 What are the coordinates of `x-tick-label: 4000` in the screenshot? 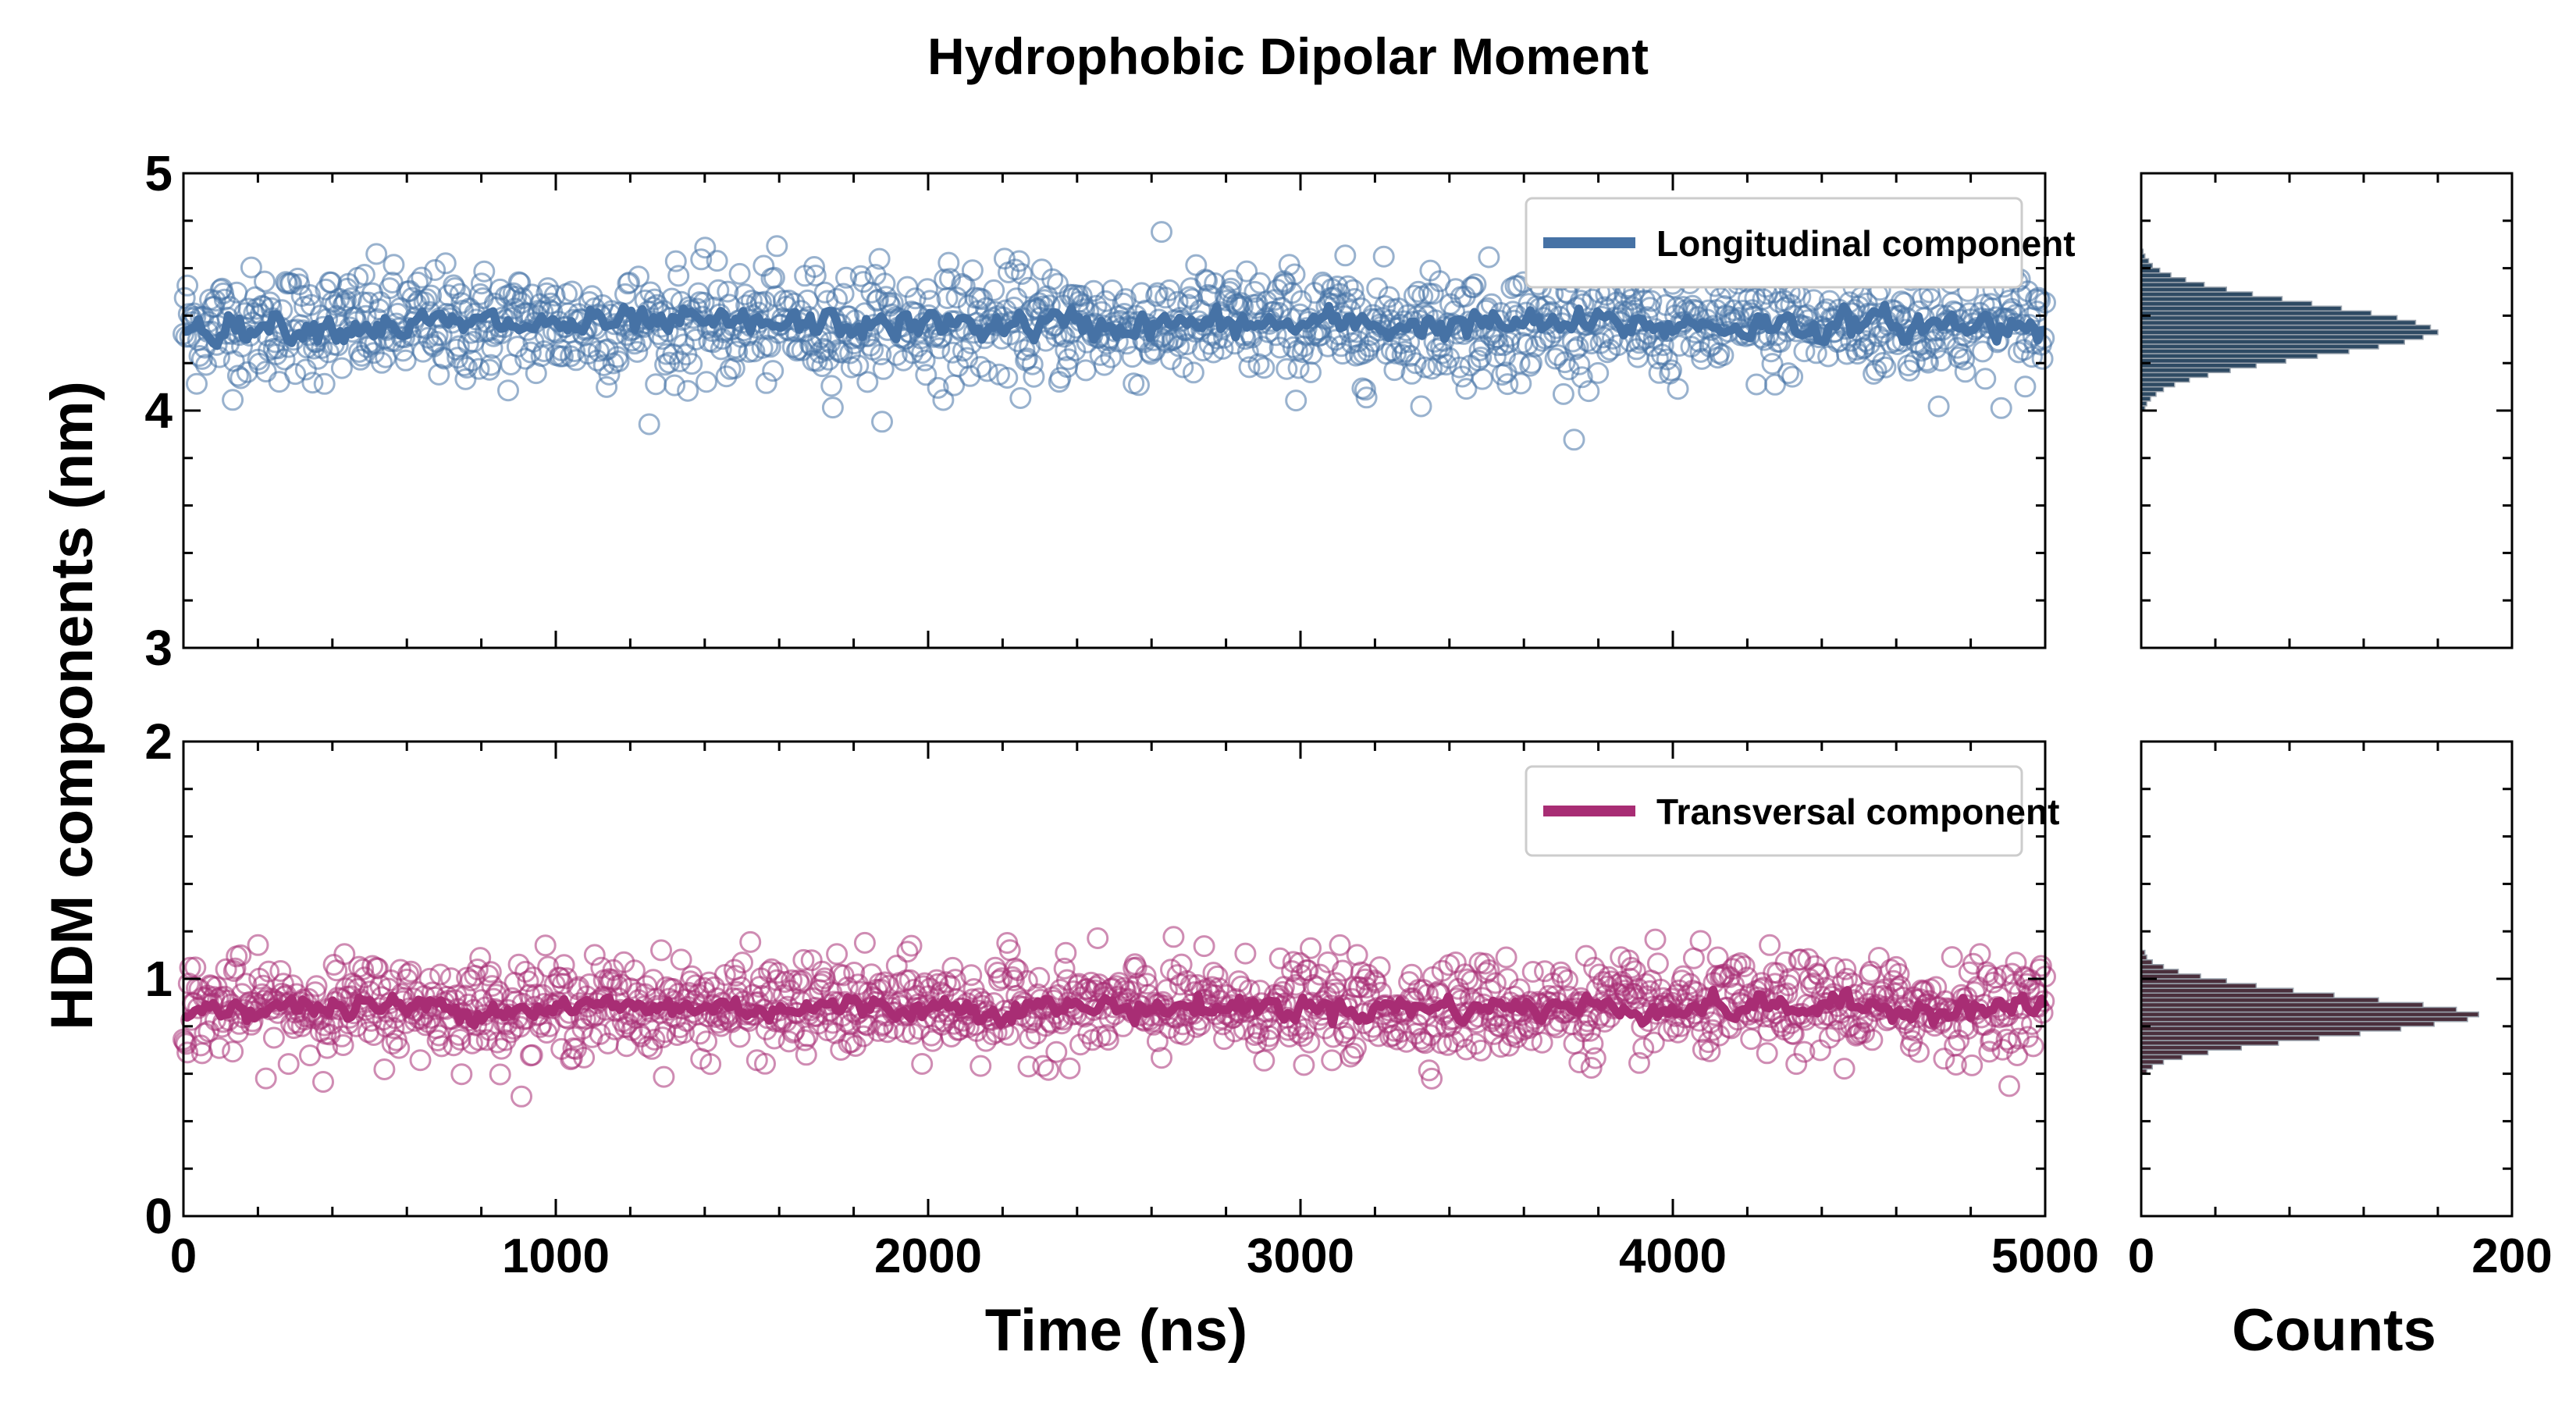 It's located at (1673, 1256).